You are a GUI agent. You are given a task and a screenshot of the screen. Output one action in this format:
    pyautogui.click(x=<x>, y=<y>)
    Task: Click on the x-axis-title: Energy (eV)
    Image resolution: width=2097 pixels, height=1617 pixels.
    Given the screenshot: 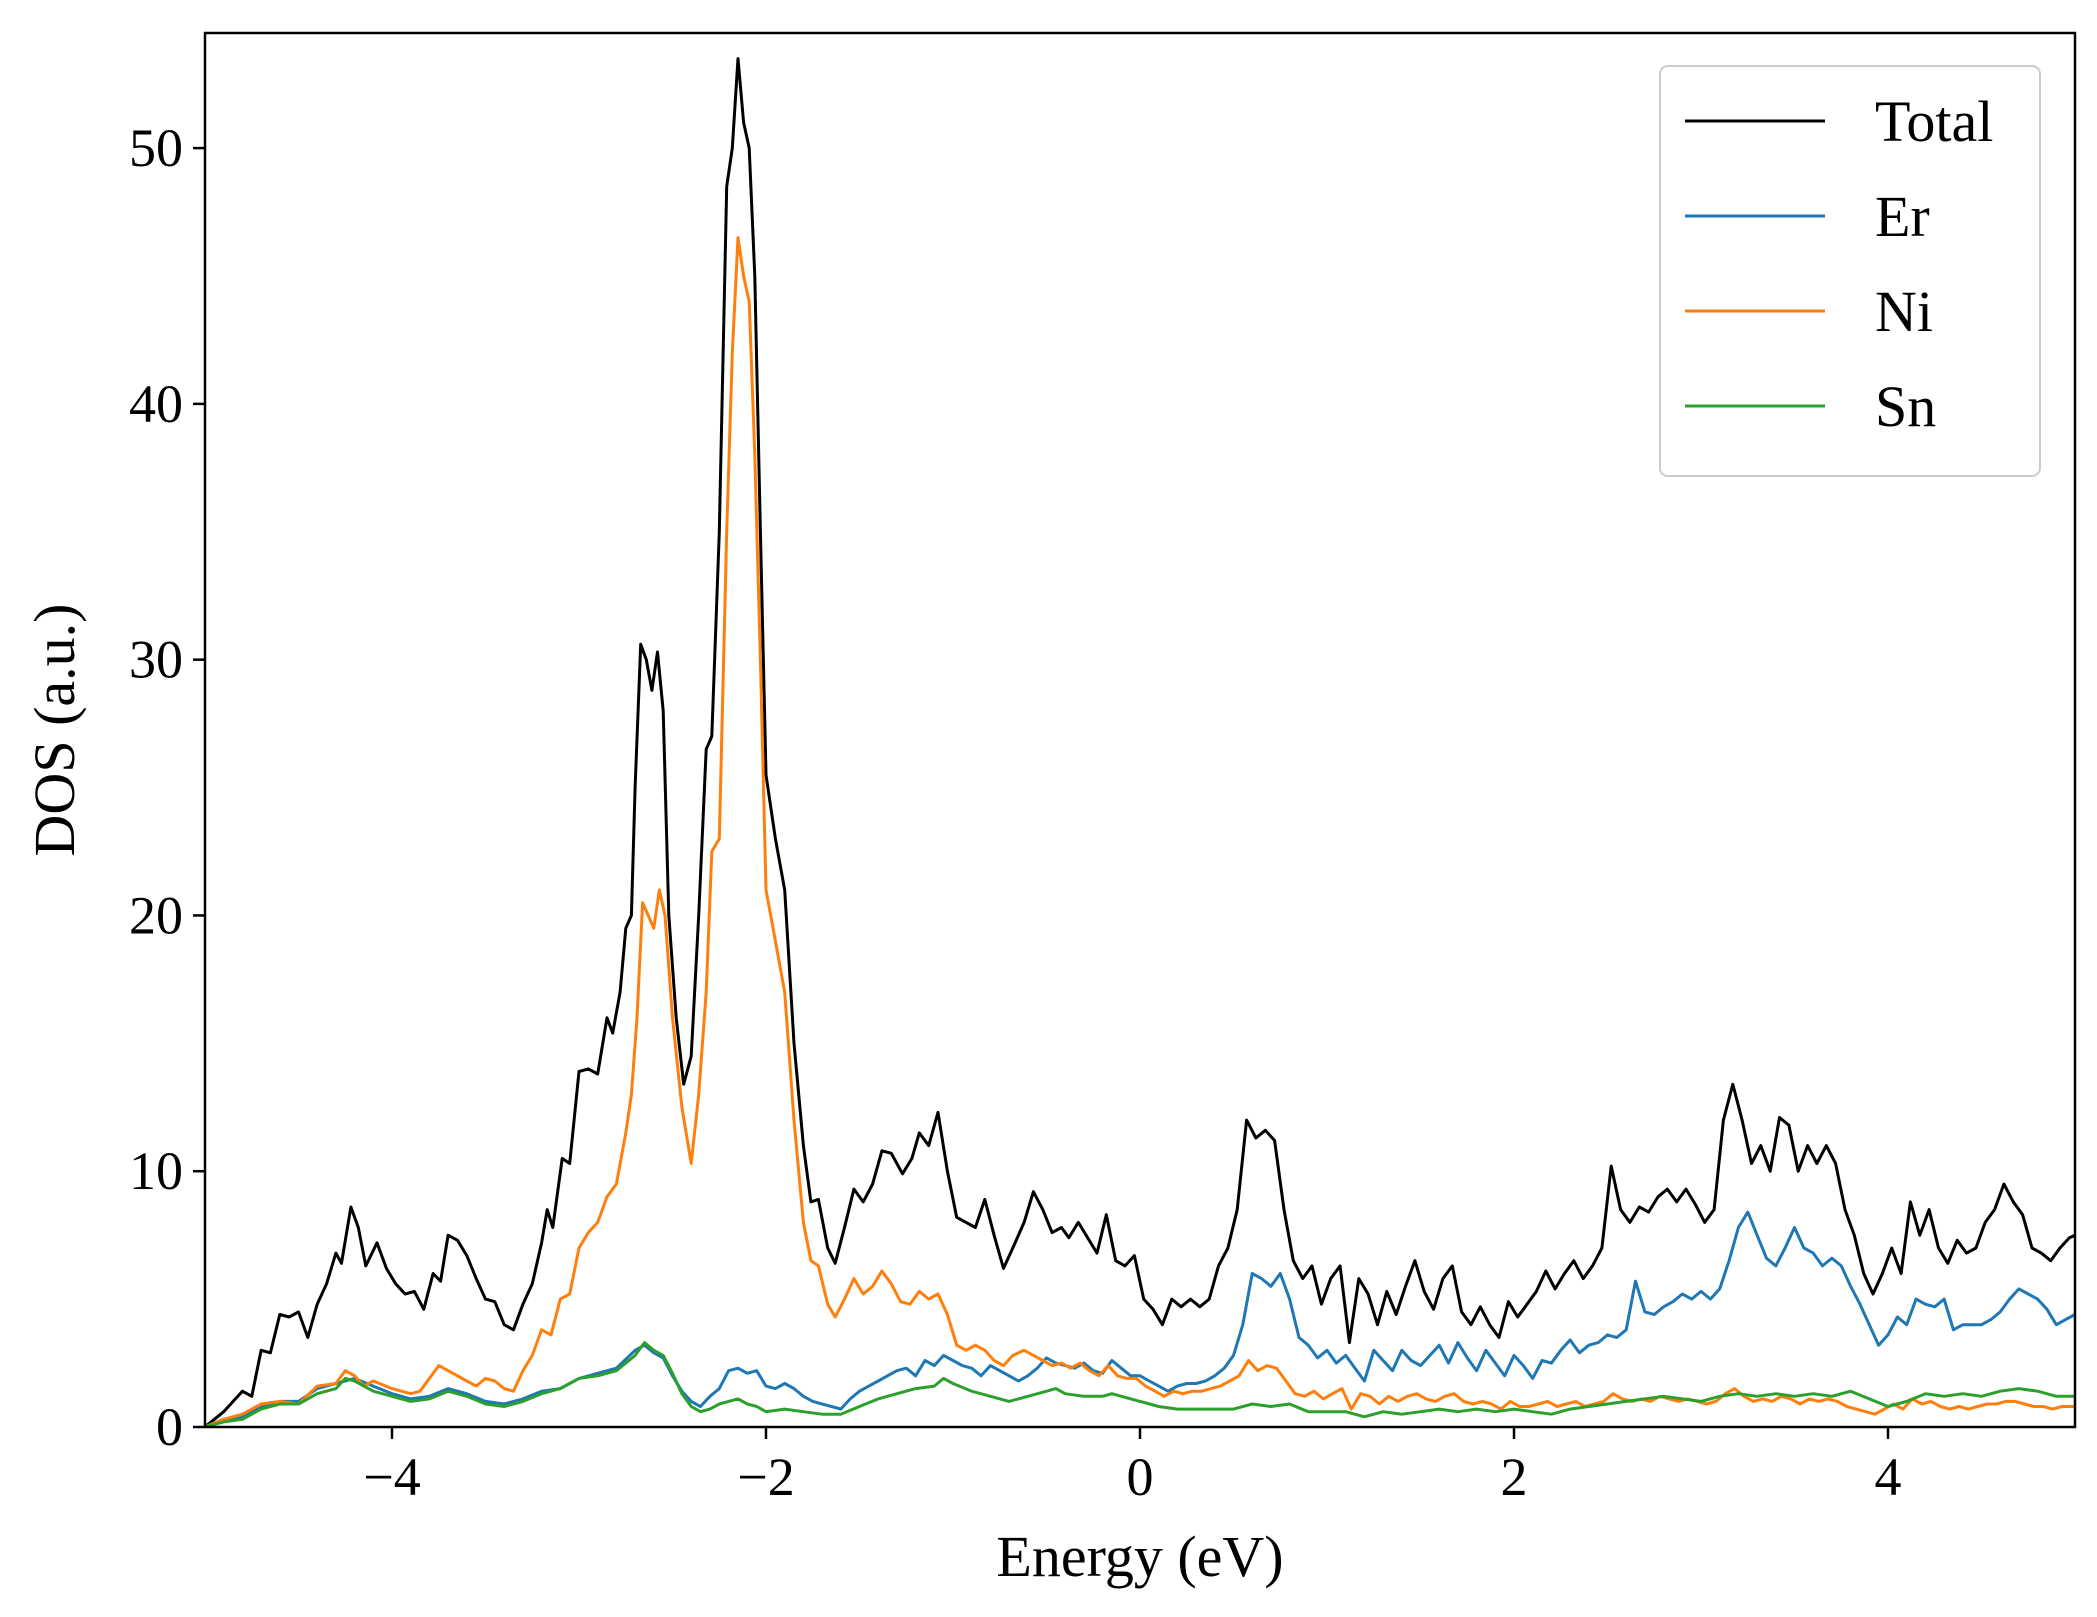 What is the action you would take?
    pyautogui.click(x=1139, y=1556)
    